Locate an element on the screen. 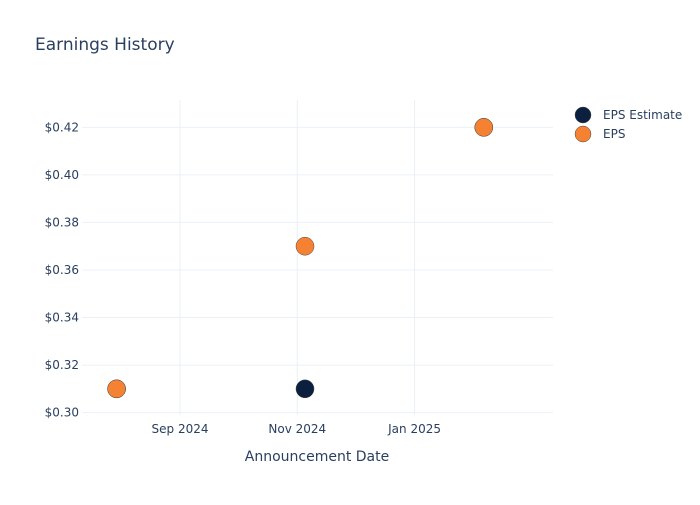 Image resolution: width=700 pixels, height=505 pixels. legend-label: EPS Estimate is located at coordinates (642, 115).